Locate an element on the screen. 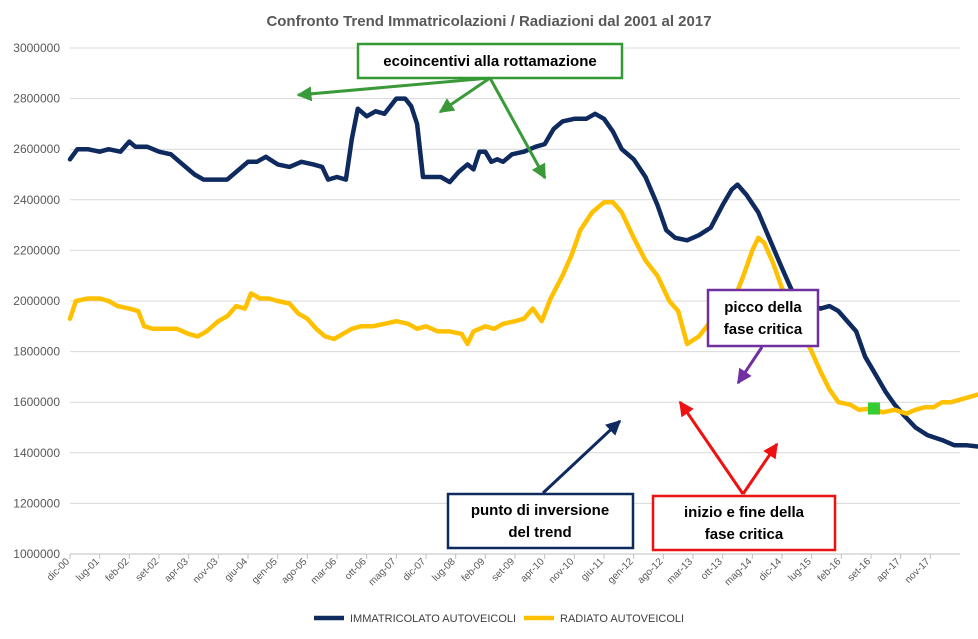 The width and height of the screenshot is (978, 639). annotation-inversione: punto di inversione del trend is located at coordinates (540, 521).